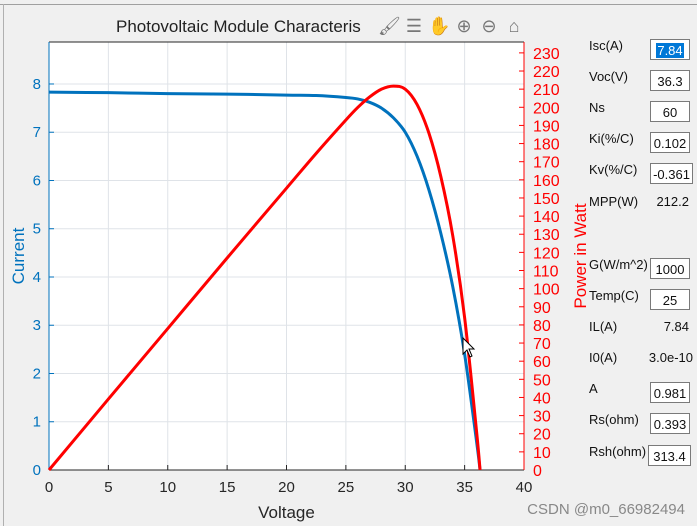 The image size is (697, 526). Describe the element at coordinates (670, 142) in the screenshot. I see `ki-input: 0.102` at that location.